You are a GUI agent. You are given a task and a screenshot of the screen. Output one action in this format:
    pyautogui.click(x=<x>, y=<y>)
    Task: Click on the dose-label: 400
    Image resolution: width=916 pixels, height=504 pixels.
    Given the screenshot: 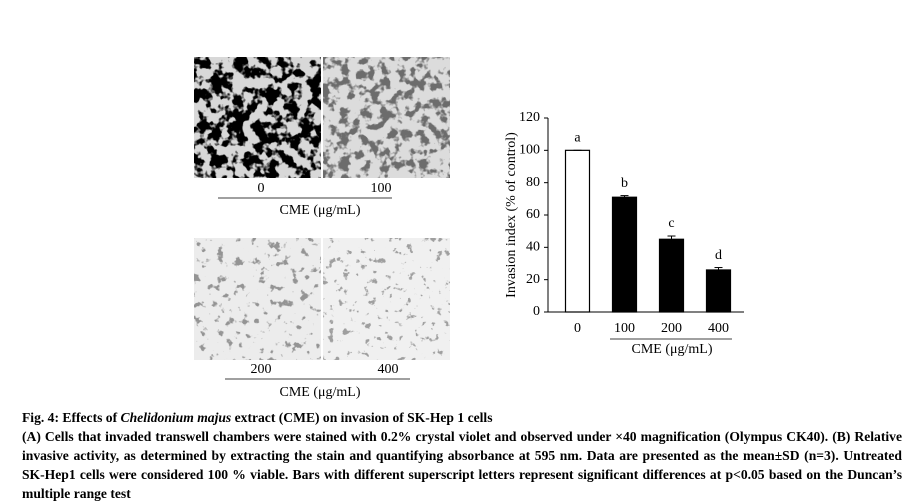 What is the action you would take?
    pyautogui.click(x=388, y=369)
    